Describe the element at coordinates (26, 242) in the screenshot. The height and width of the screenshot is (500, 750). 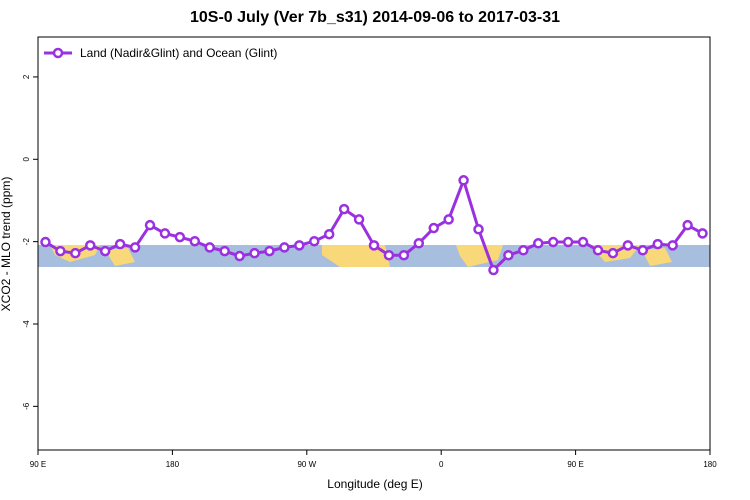
I see `y-tick-label: -2` at that location.